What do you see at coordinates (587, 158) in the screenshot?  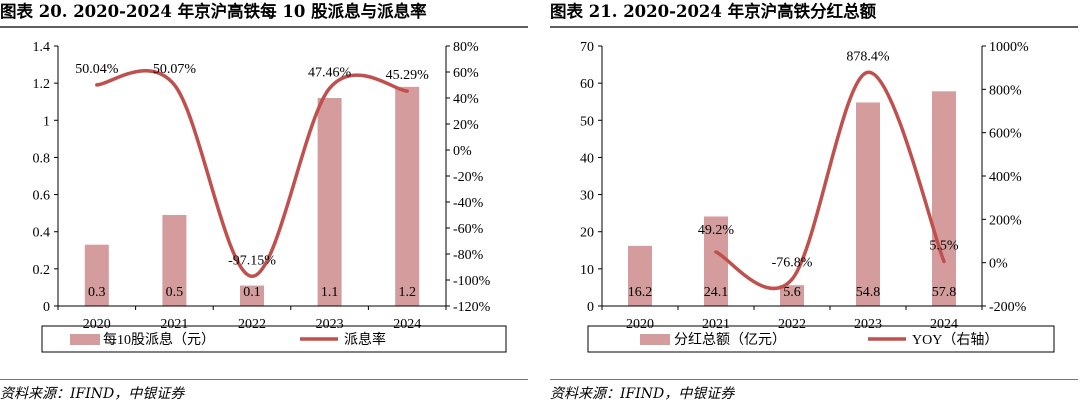 I see `left-tick-label: 40` at bounding box center [587, 158].